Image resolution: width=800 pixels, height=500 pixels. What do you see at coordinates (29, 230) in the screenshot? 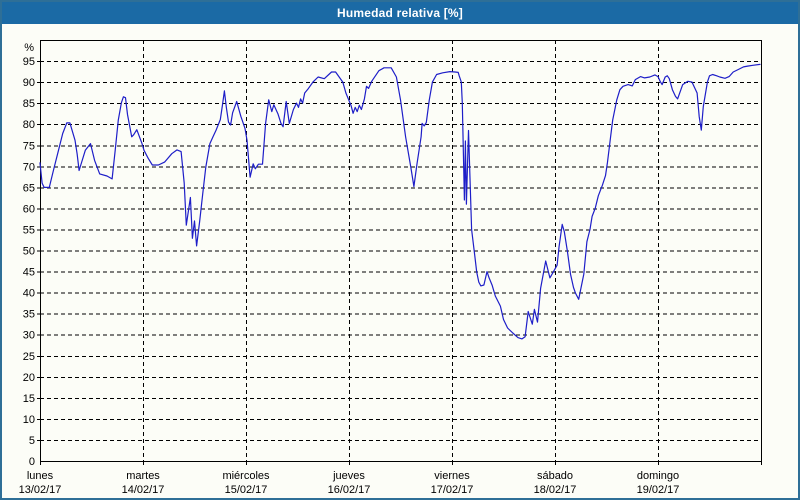
I see `y-tick-label: 55` at bounding box center [29, 230].